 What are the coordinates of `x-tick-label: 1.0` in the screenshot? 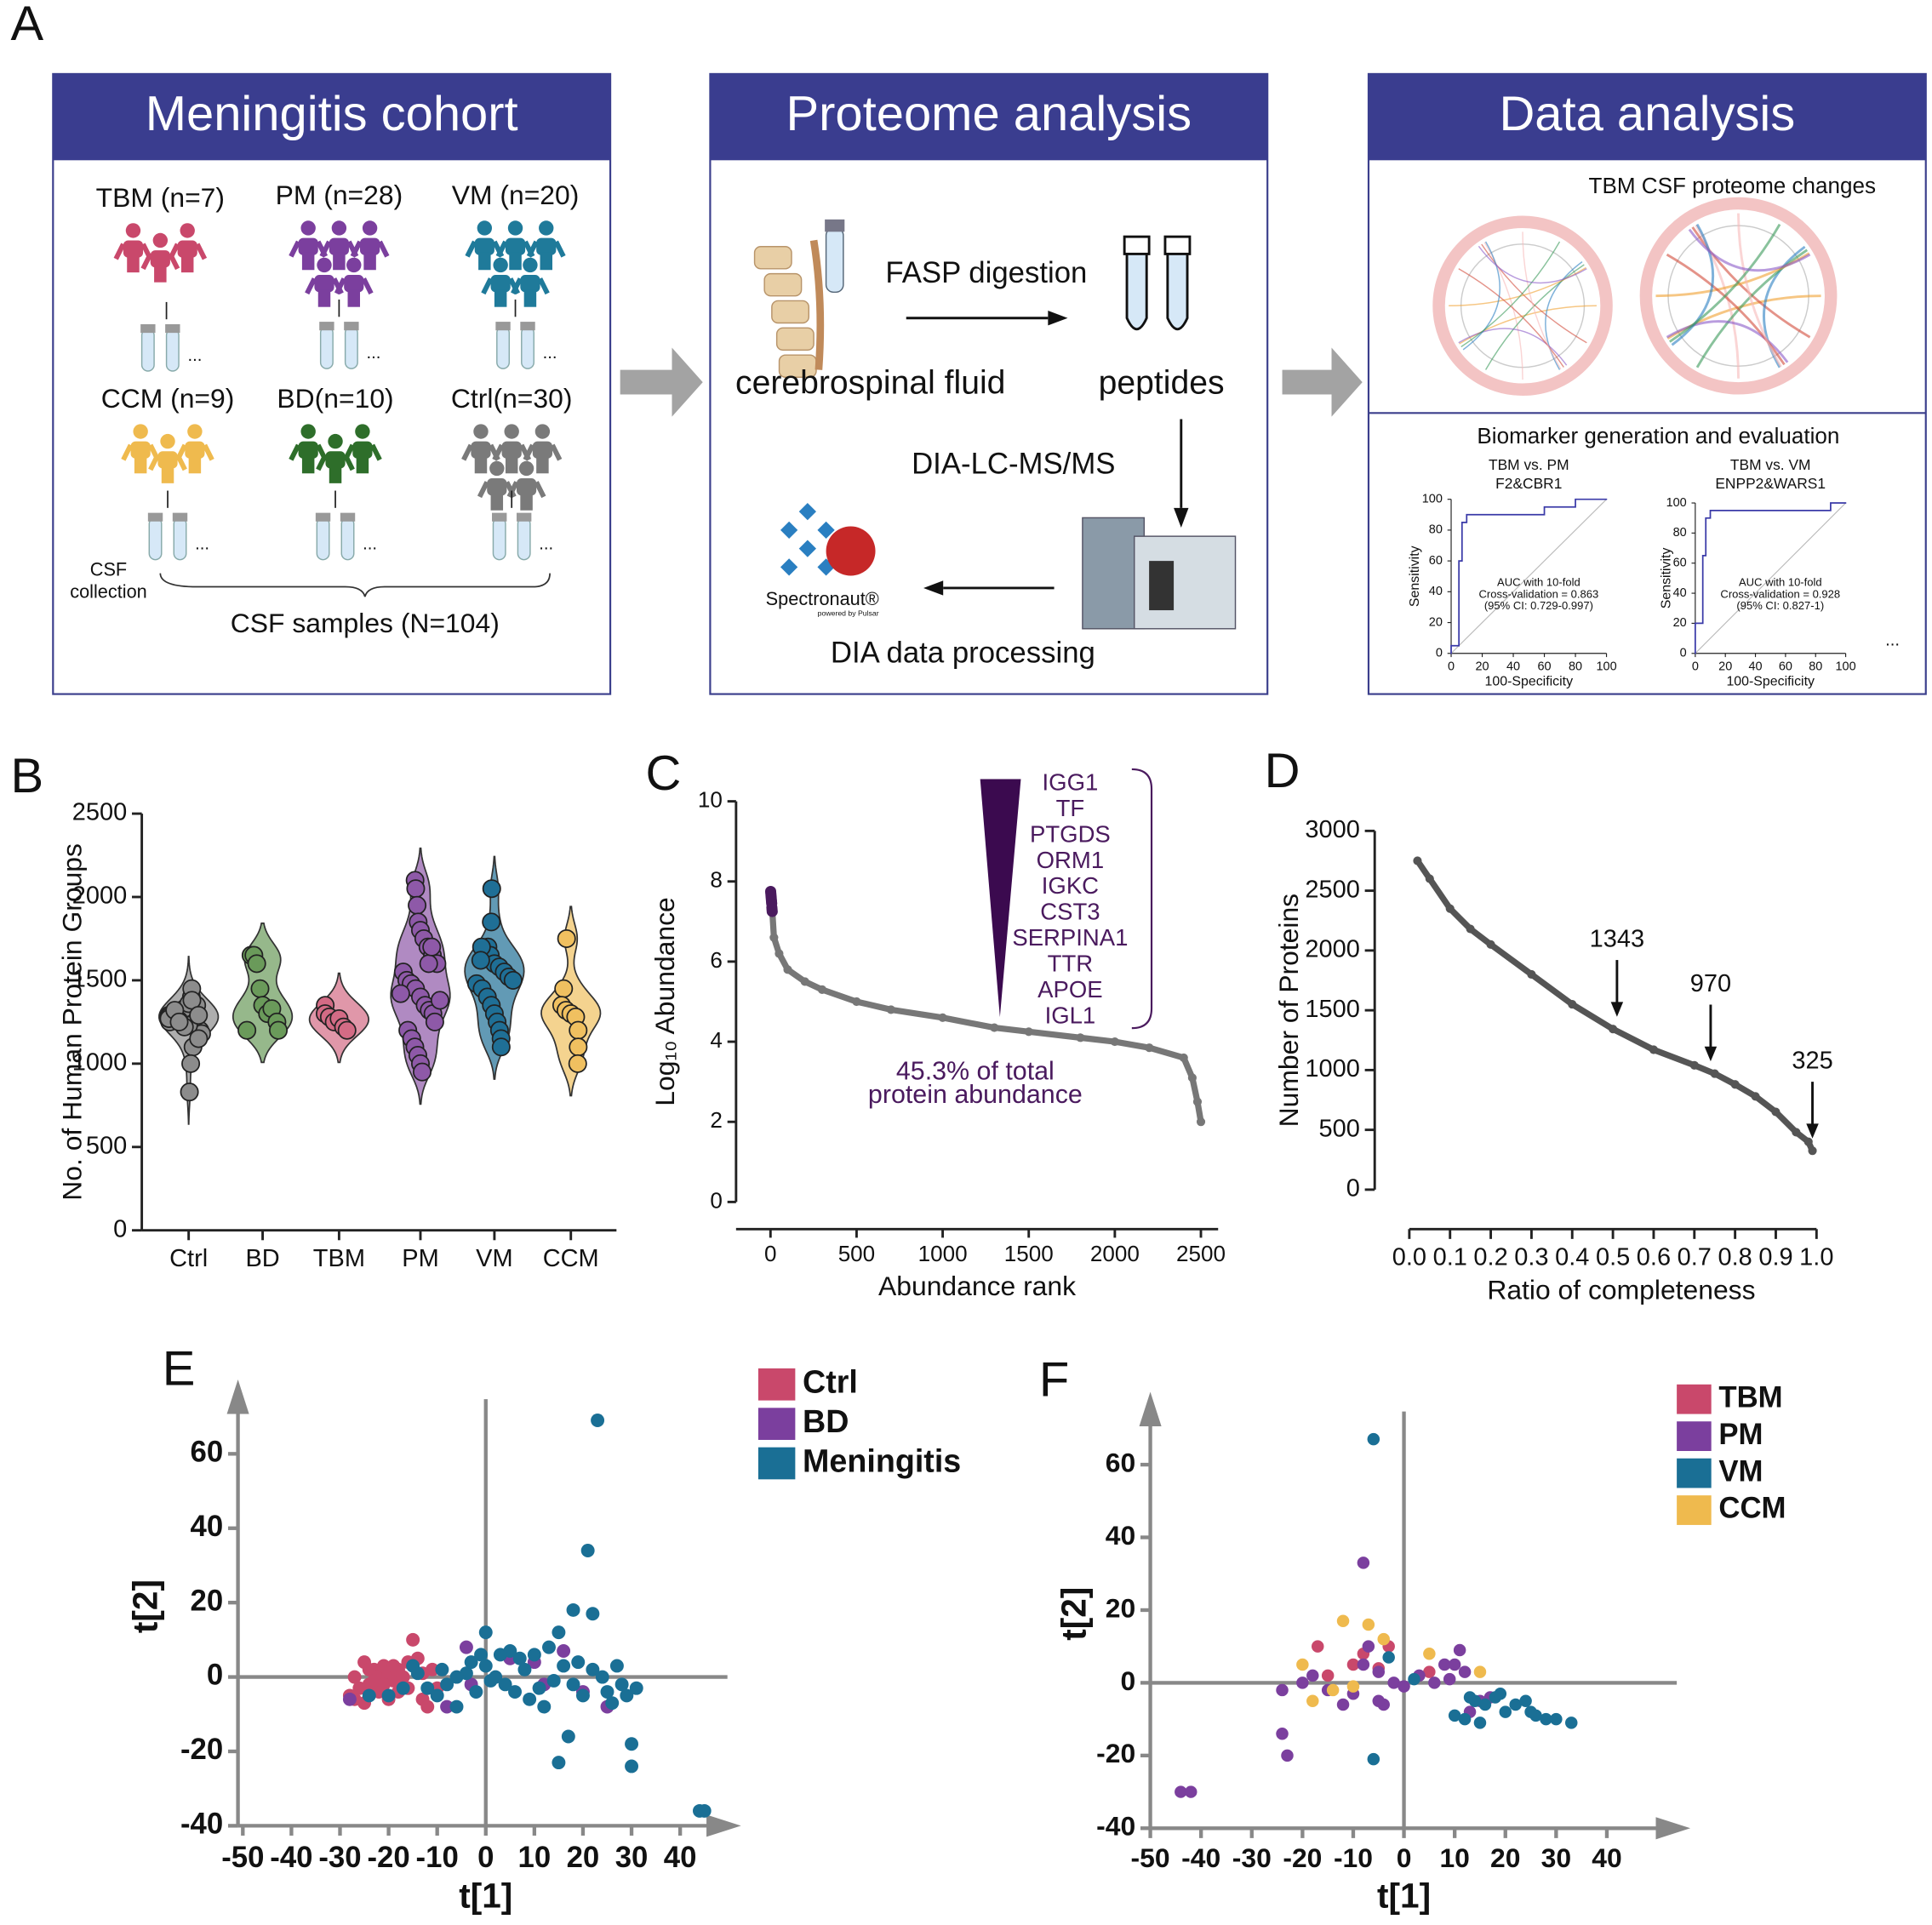 It's located at (1816, 1257).